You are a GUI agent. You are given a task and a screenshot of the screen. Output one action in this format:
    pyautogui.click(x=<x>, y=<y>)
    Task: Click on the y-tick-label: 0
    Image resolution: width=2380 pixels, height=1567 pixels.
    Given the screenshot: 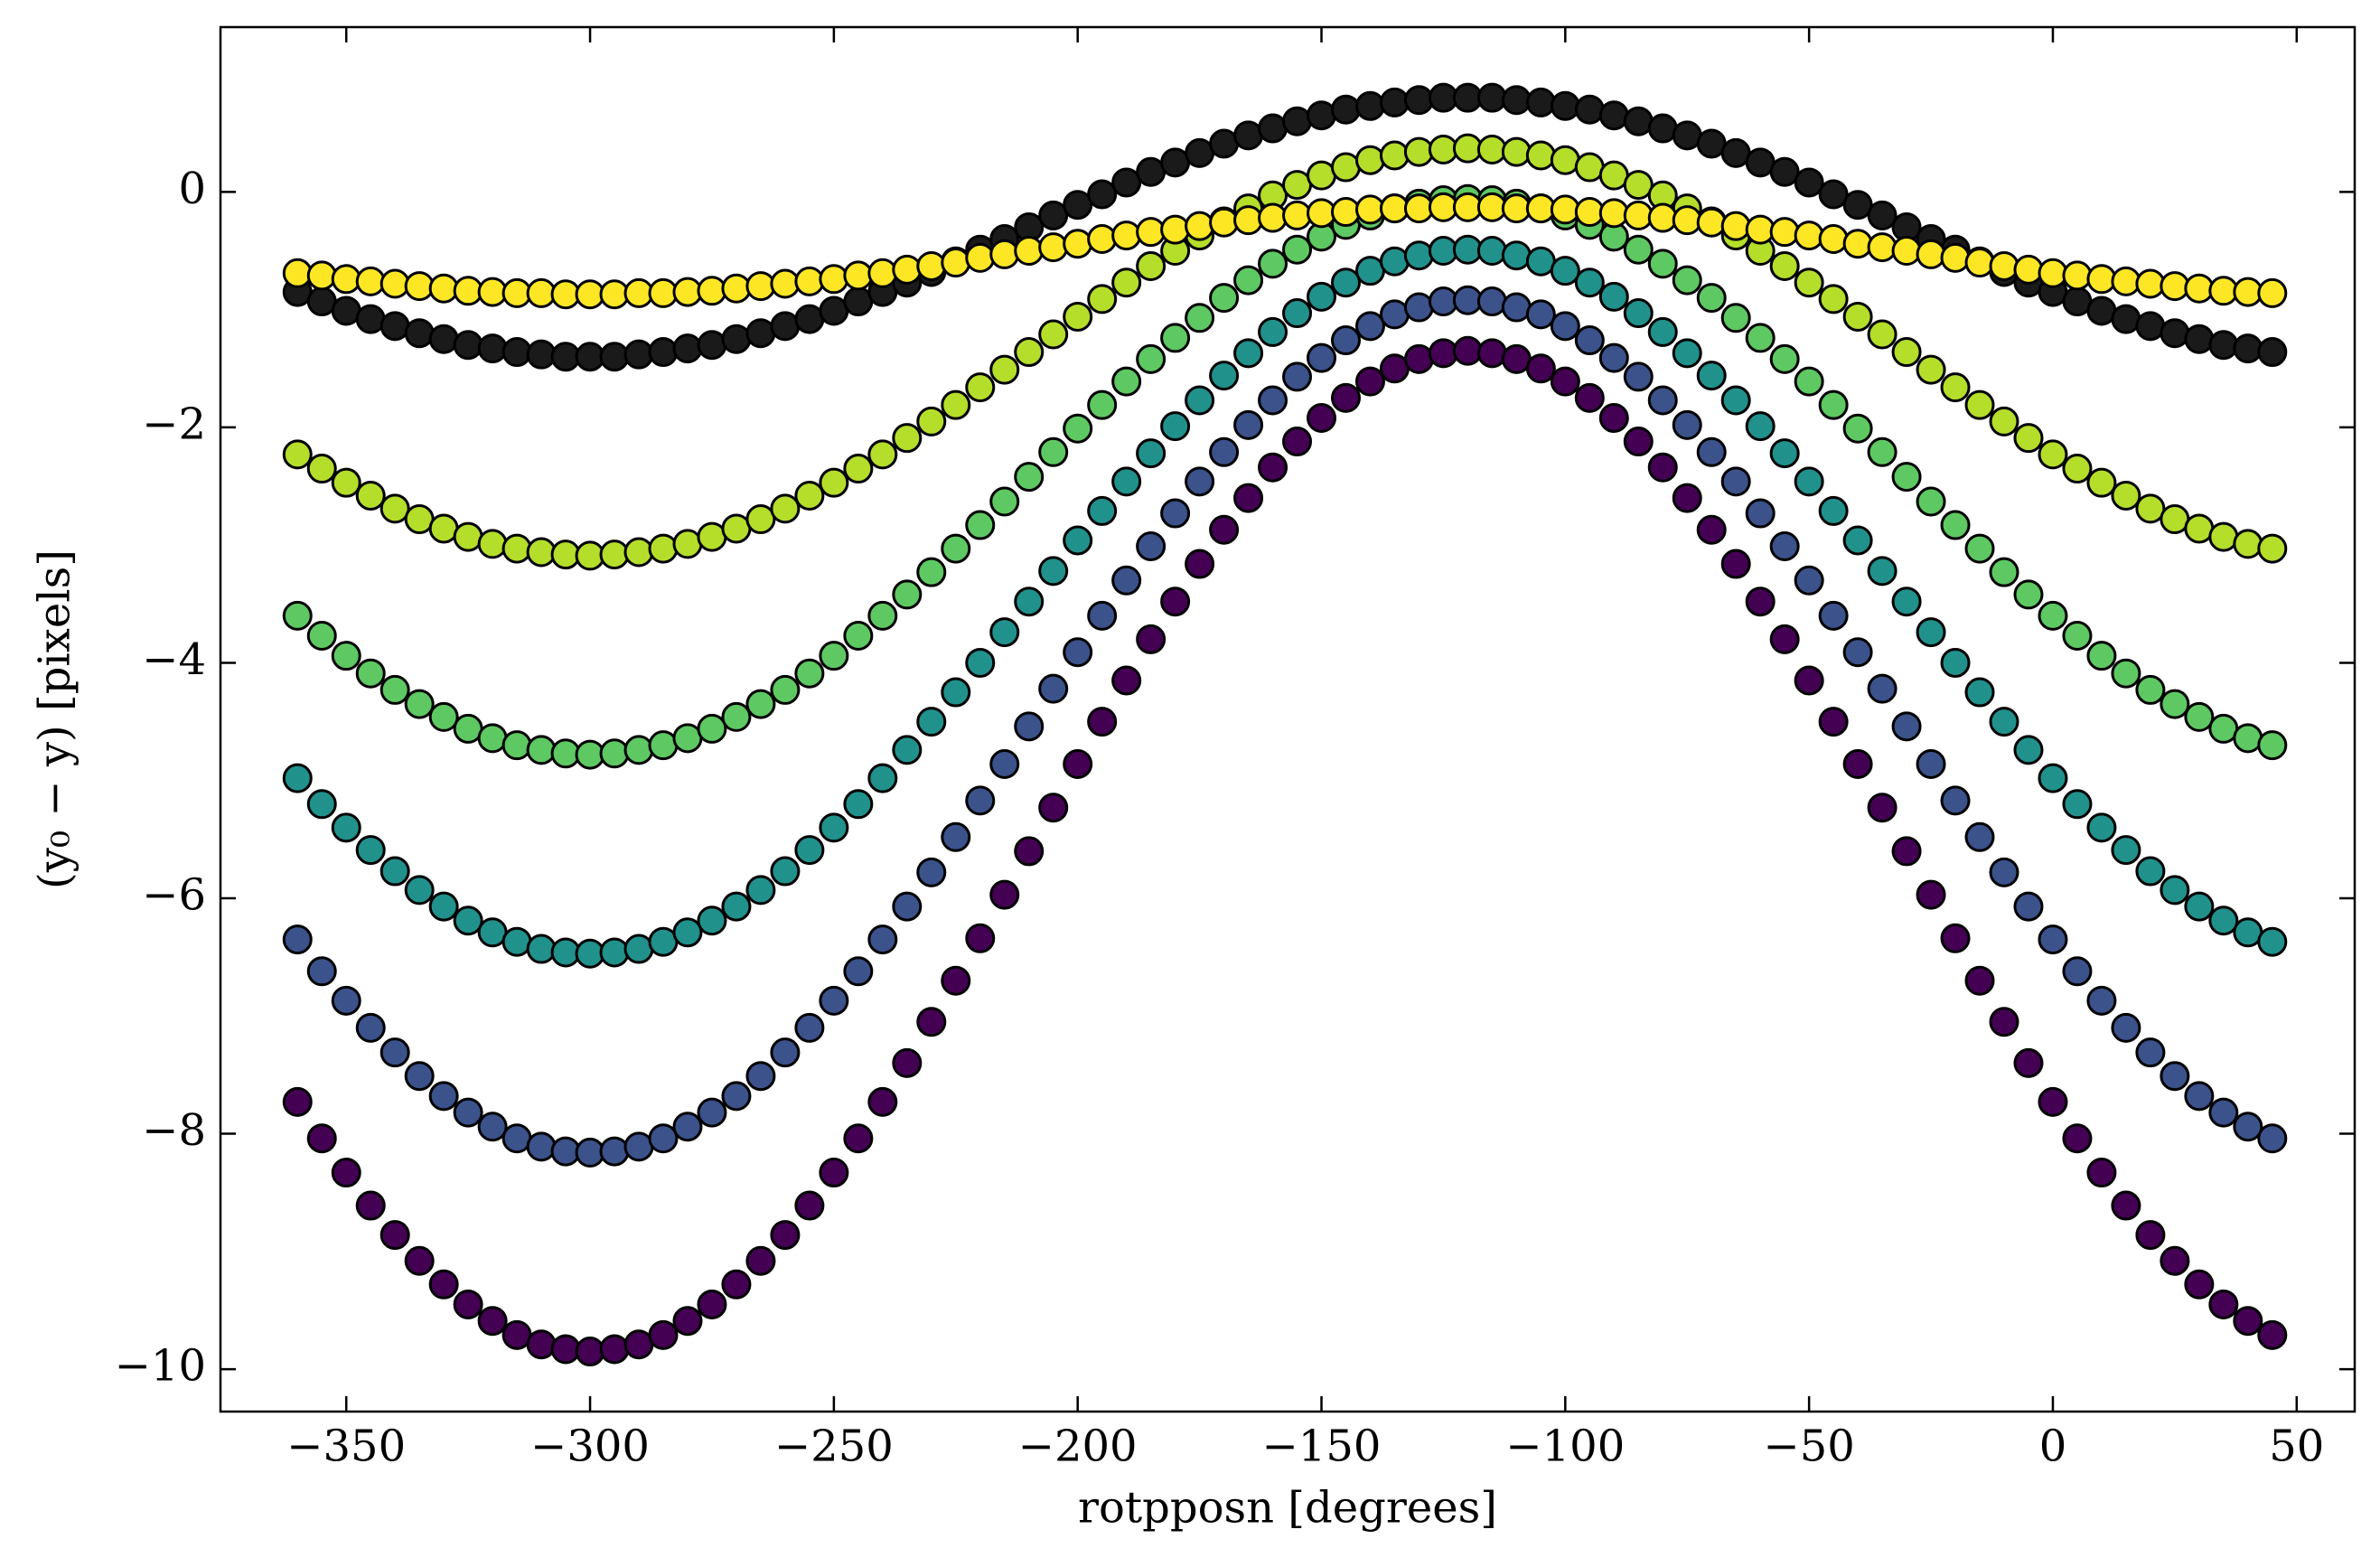 What is the action you would take?
    pyautogui.click(x=192, y=189)
    